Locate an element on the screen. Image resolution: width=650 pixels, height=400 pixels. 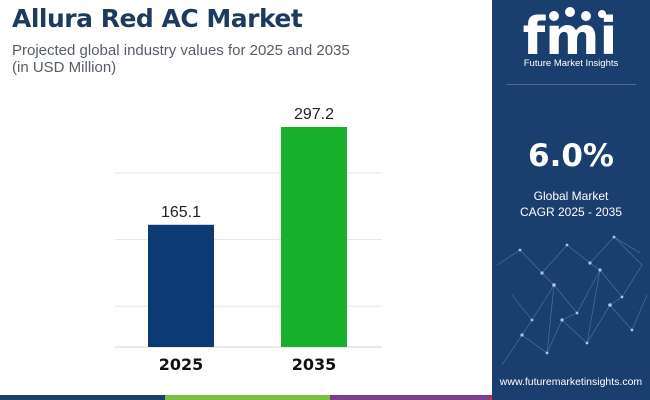
x-tick-label-2025: 2025 is located at coordinates (181, 364).